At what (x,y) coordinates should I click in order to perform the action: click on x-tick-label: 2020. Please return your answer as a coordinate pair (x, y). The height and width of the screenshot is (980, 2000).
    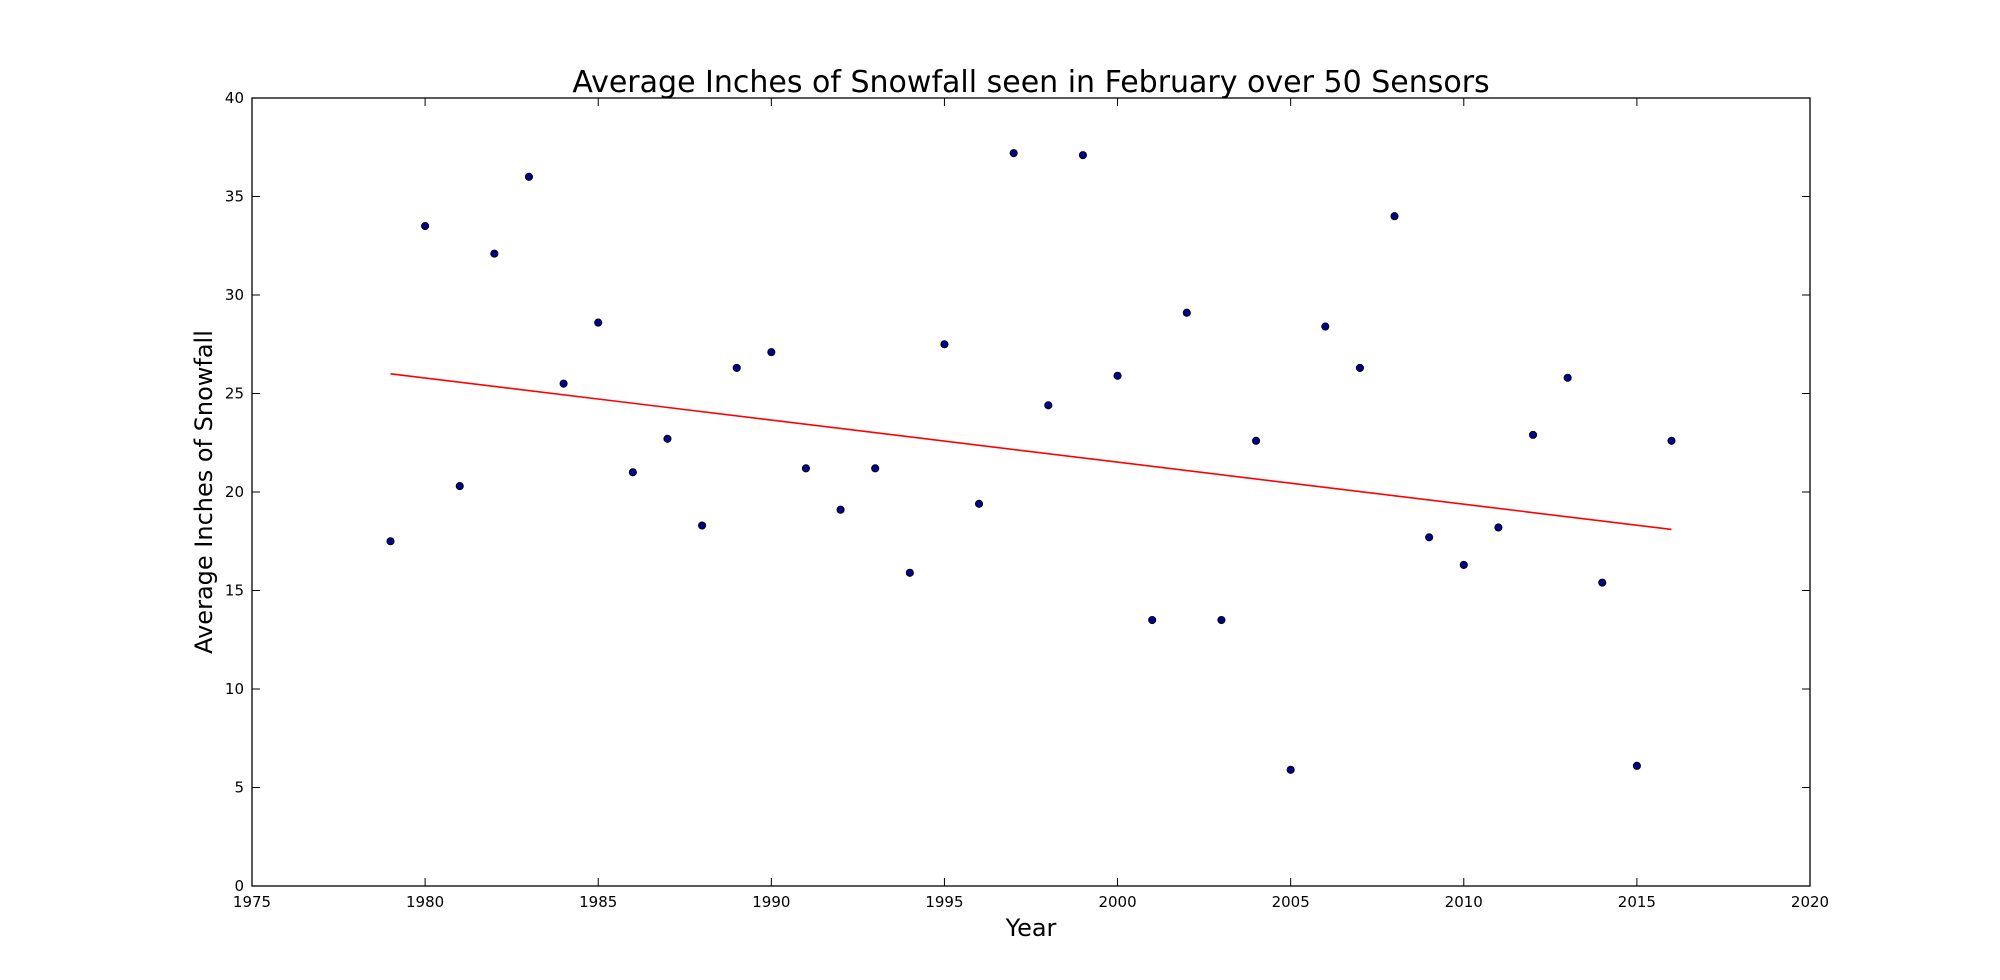
    Looking at the image, I should click on (1810, 902).